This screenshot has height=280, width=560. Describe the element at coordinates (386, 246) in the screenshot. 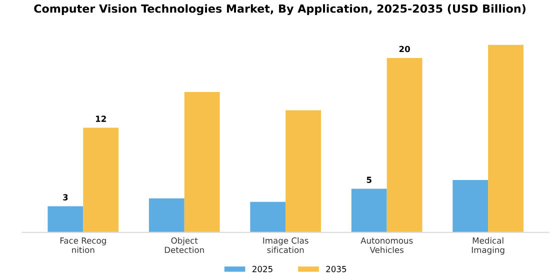

I see `x-tick-label: Autonomous Vehicles` at that location.